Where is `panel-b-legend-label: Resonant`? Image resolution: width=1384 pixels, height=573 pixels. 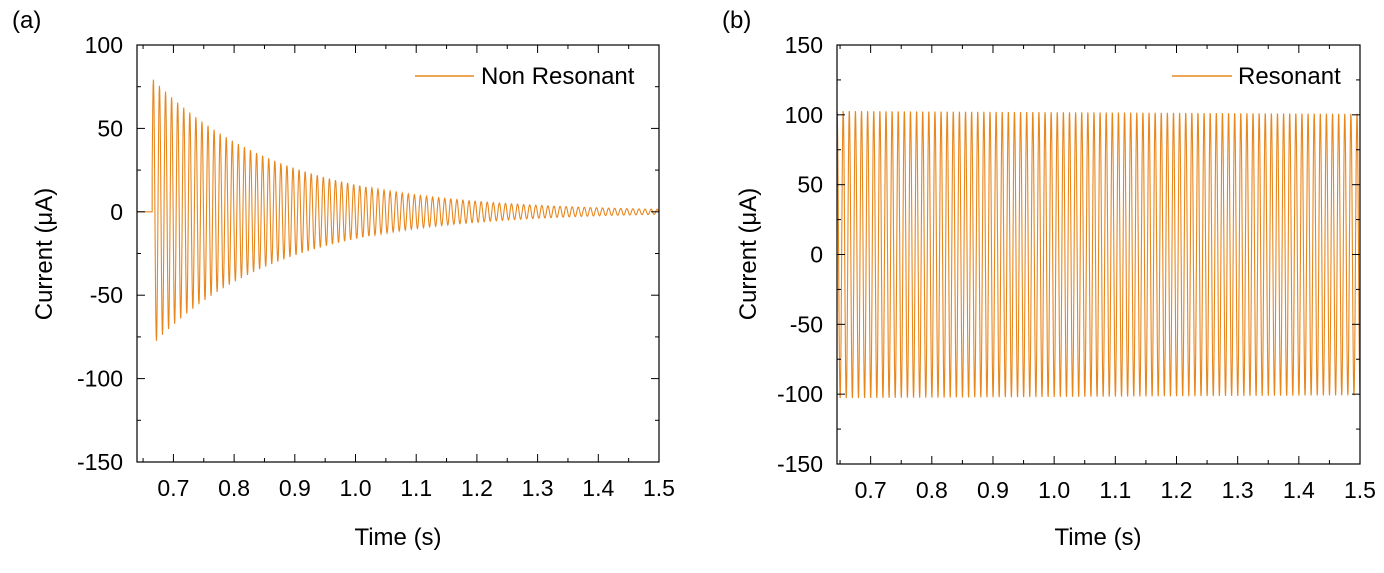
panel-b-legend-label: Resonant is located at coordinates (1289, 76).